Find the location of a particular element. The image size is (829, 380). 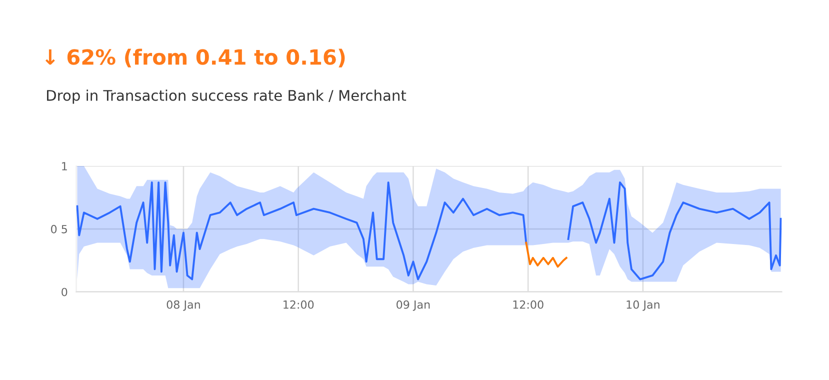

y-tick-label: 0 is located at coordinates (65, 292).